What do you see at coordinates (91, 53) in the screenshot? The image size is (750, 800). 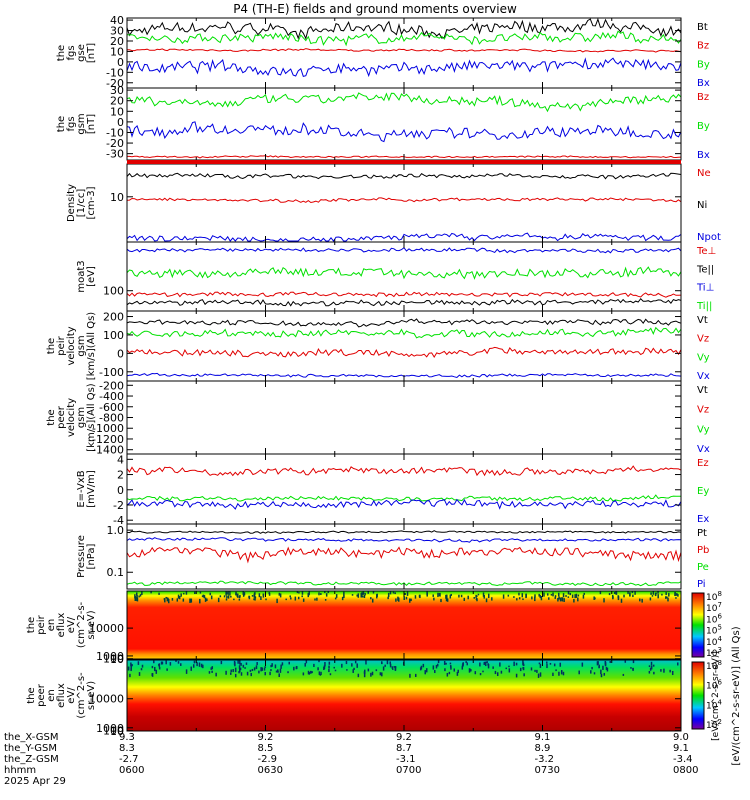 I see `y-axis-label: [nT]` at bounding box center [91, 53].